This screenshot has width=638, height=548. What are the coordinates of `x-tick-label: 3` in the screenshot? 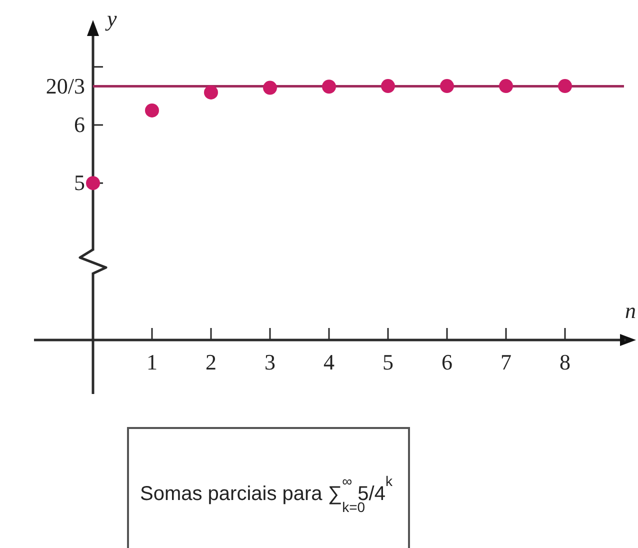 It's located at (270, 362).